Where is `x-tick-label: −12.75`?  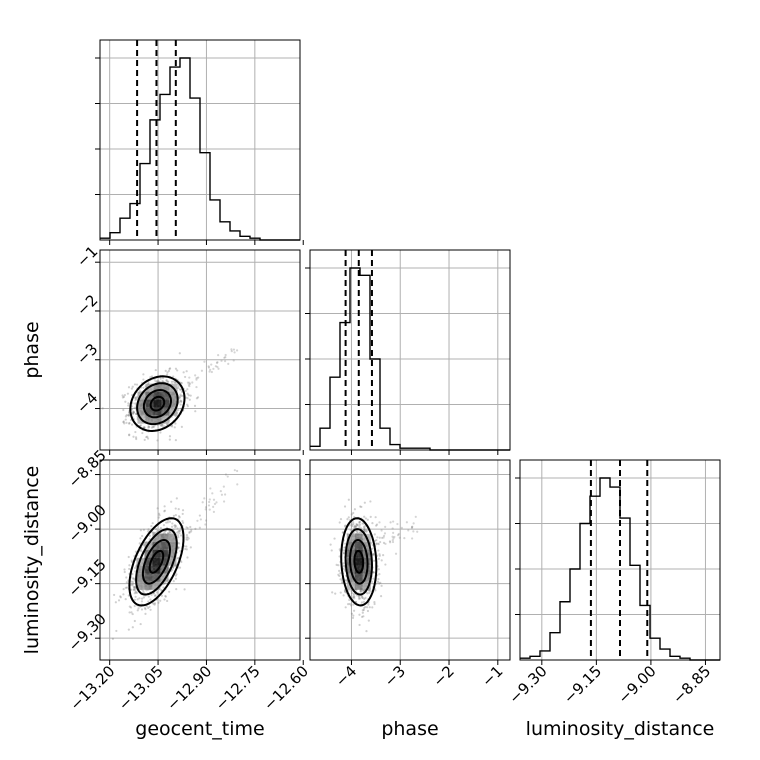
x-tick-label: −12.75 is located at coordinates (238, 688).